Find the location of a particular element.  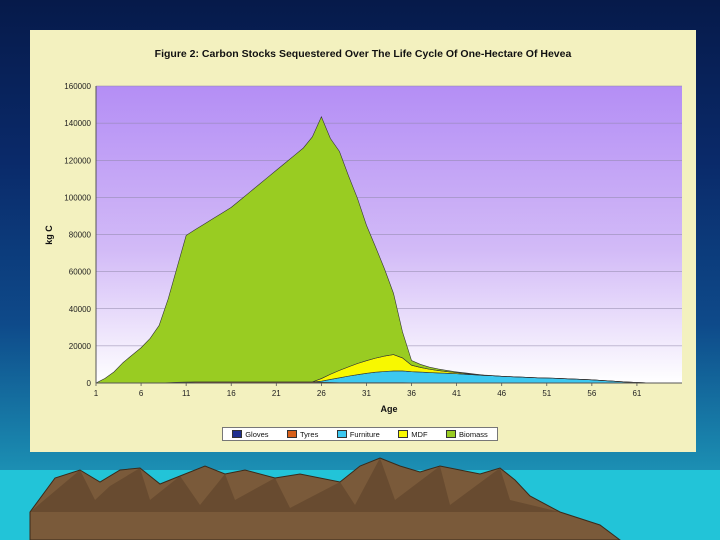

y-tick-label: 40000 is located at coordinates (80, 309).